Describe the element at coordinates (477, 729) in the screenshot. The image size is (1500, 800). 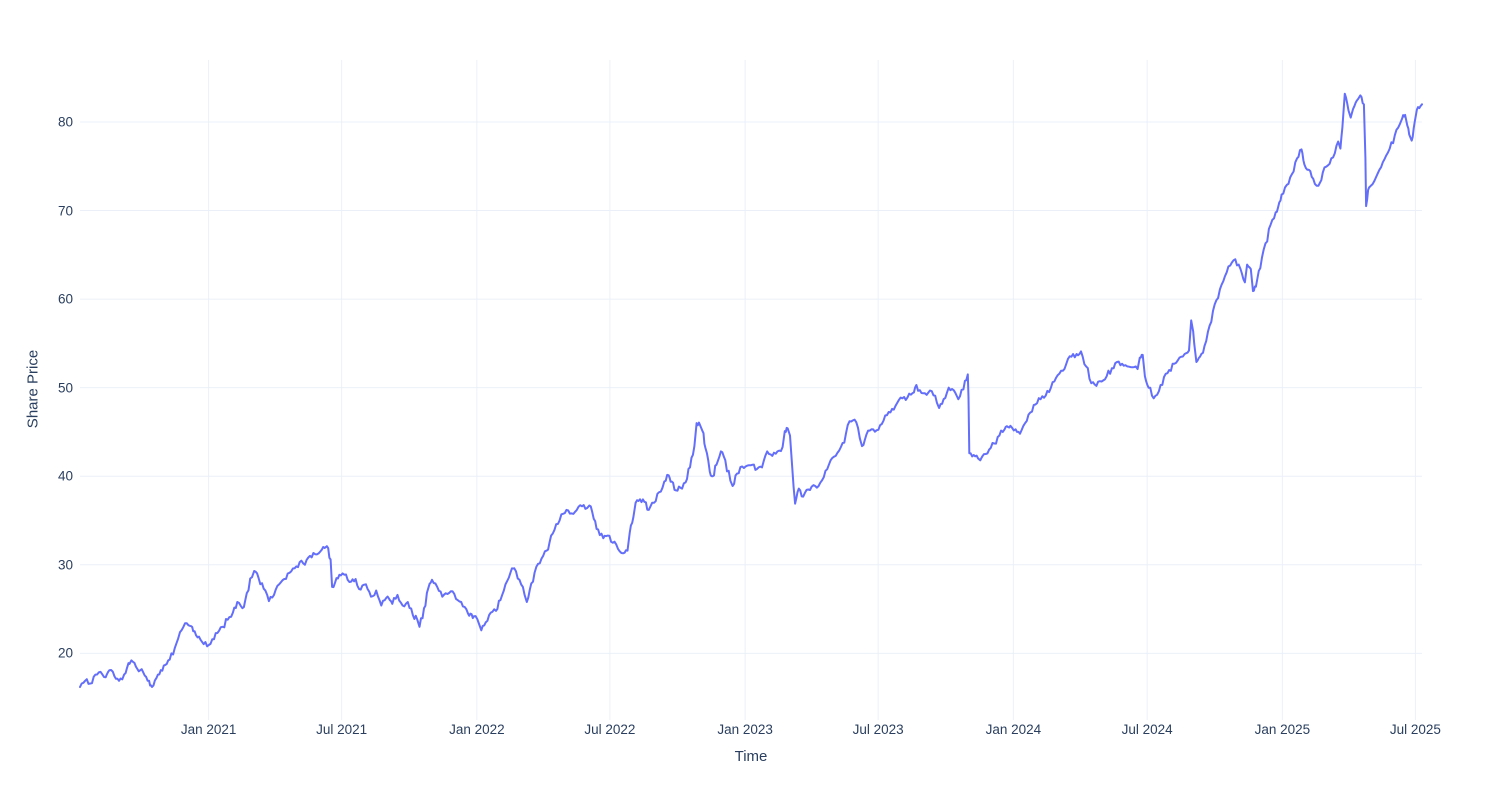
I see `x-tick-label: Jan 2022` at that location.